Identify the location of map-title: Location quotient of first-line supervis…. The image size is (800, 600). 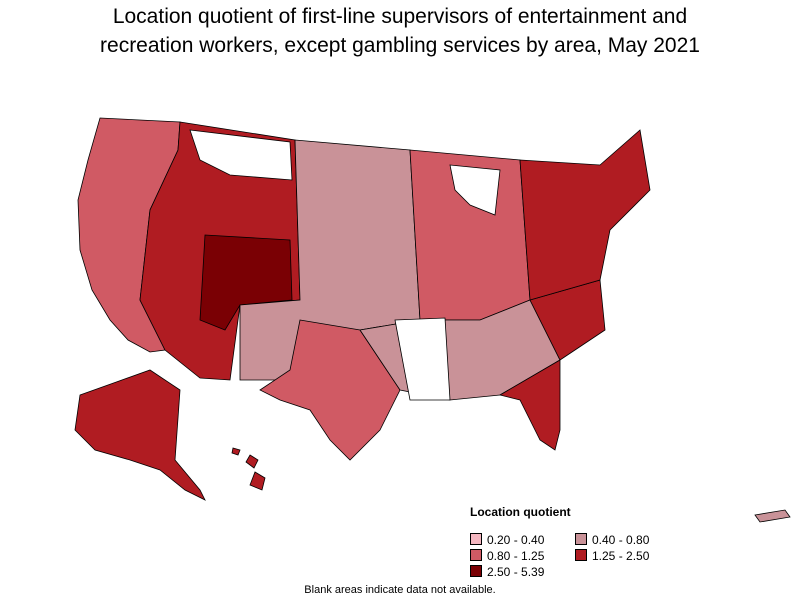
(400, 31).